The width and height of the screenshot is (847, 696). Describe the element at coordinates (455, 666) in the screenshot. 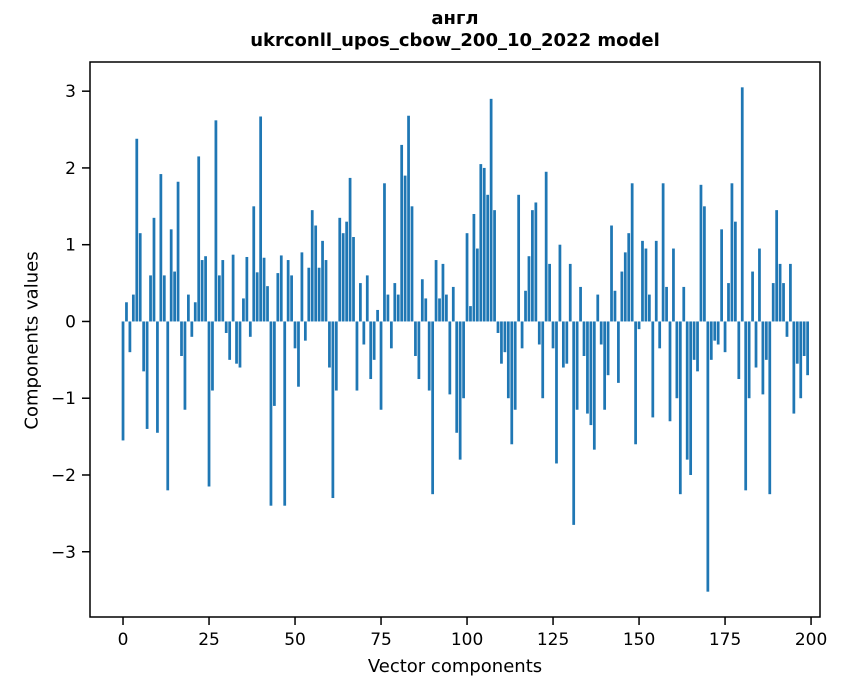

I see `x-axis-label: Vector components` at that location.